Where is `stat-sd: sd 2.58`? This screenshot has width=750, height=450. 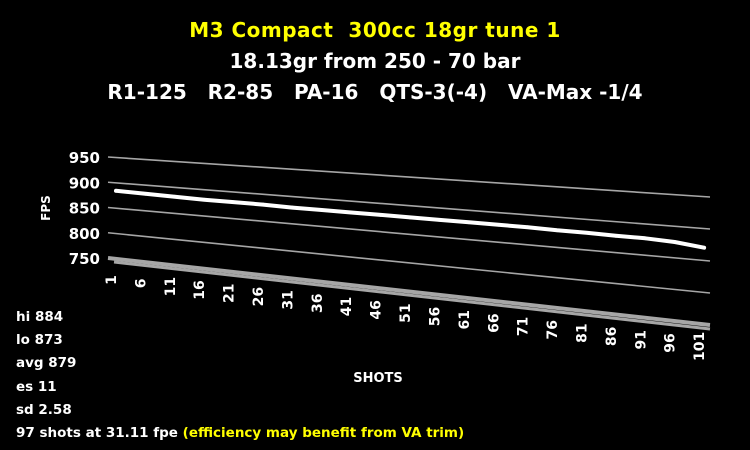
stat-sd: sd 2.58 is located at coordinates (44, 409).